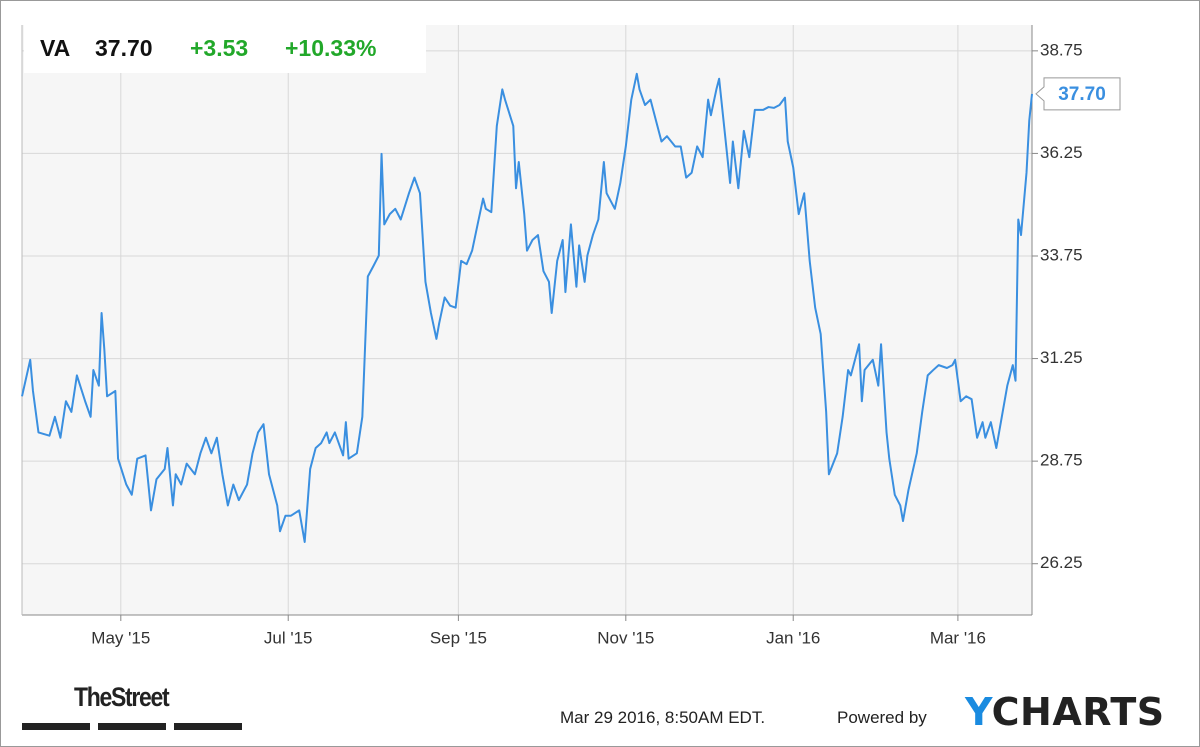  Describe the element at coordinates (663, 717) in the screenshot. I see `timestamp: Mar 29 2016, 8:50AM EDT.` at that location.